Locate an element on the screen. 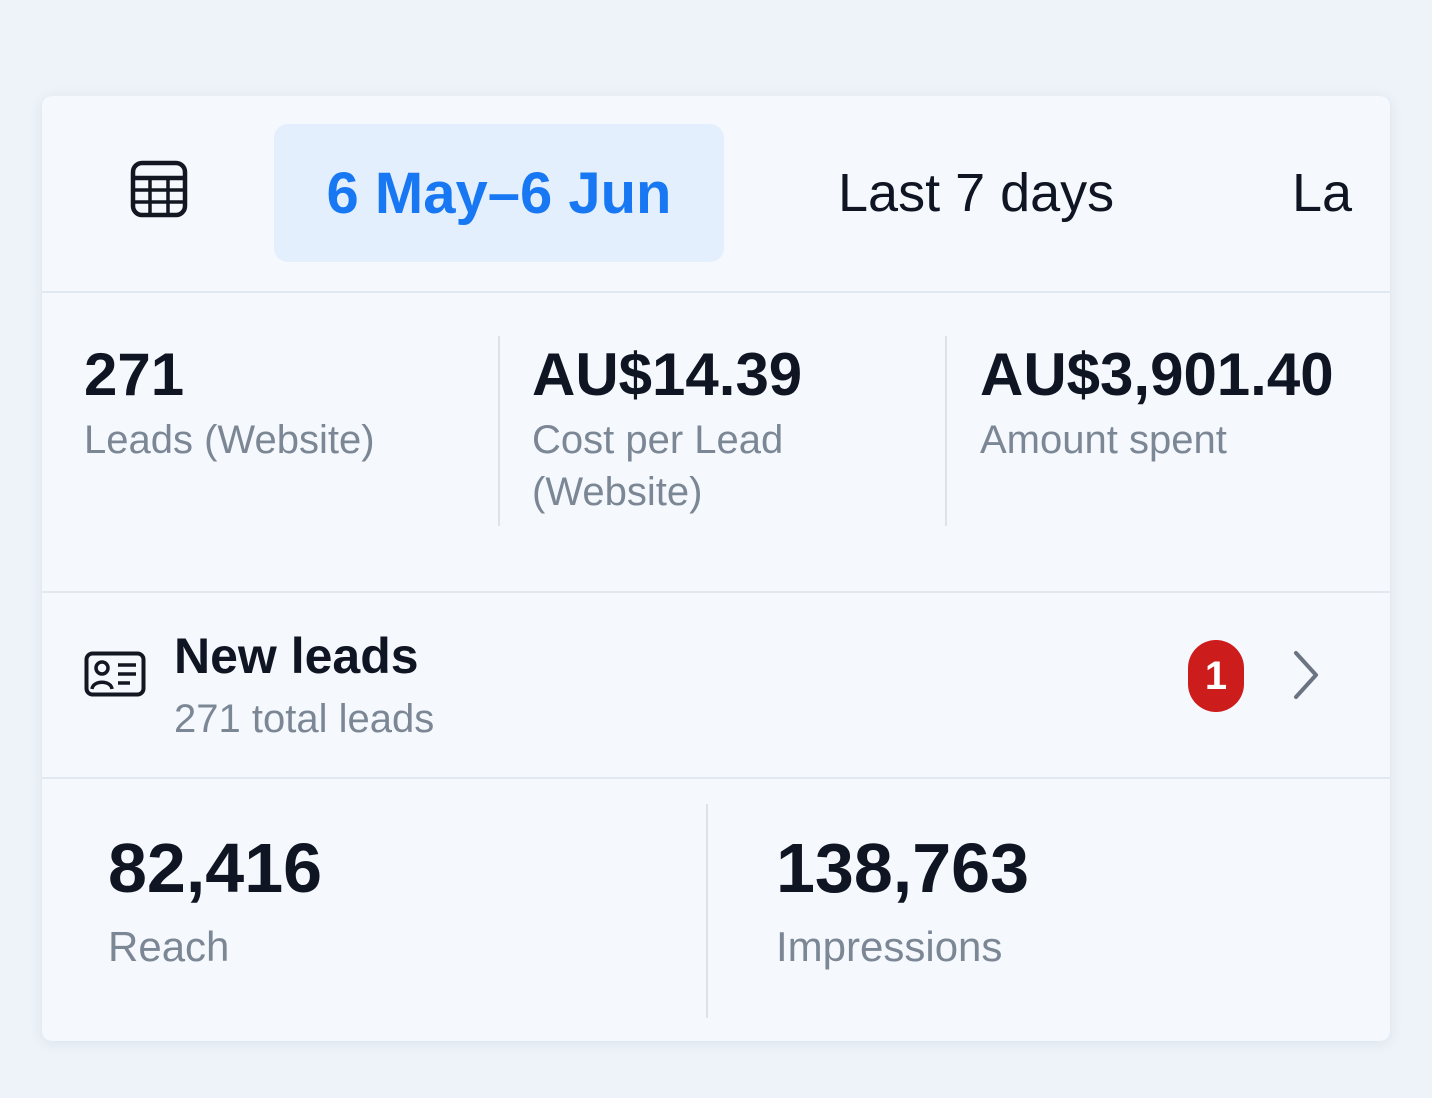 The height and width of the screenshot is (1098, 1432). calendar-icon is located at coordinates (159, 189).